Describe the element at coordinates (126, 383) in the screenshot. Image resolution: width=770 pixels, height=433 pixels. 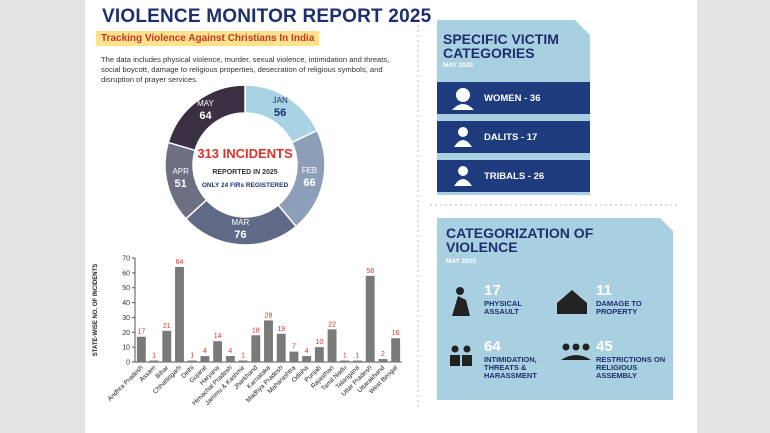
I see `x-tick-label: Andhra Pradesh` at that location.